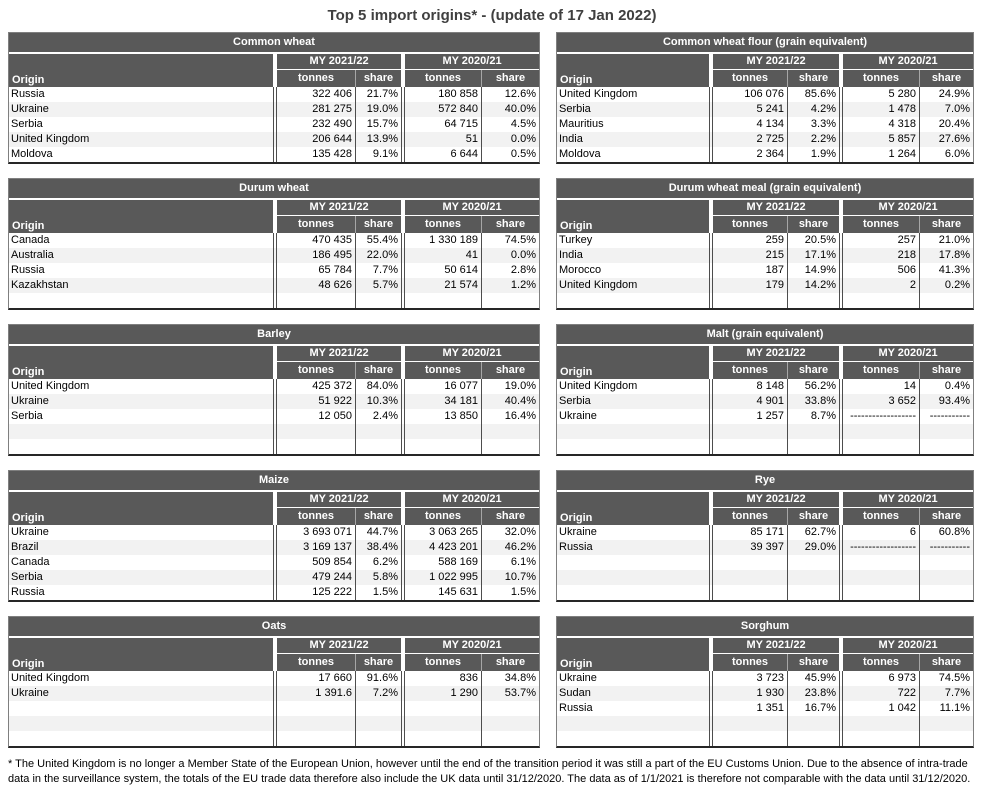 The width and height of the screenshot is (984, 798). I want to click on cell-tonnes-2021-22: 1 257, so click(770, 416).